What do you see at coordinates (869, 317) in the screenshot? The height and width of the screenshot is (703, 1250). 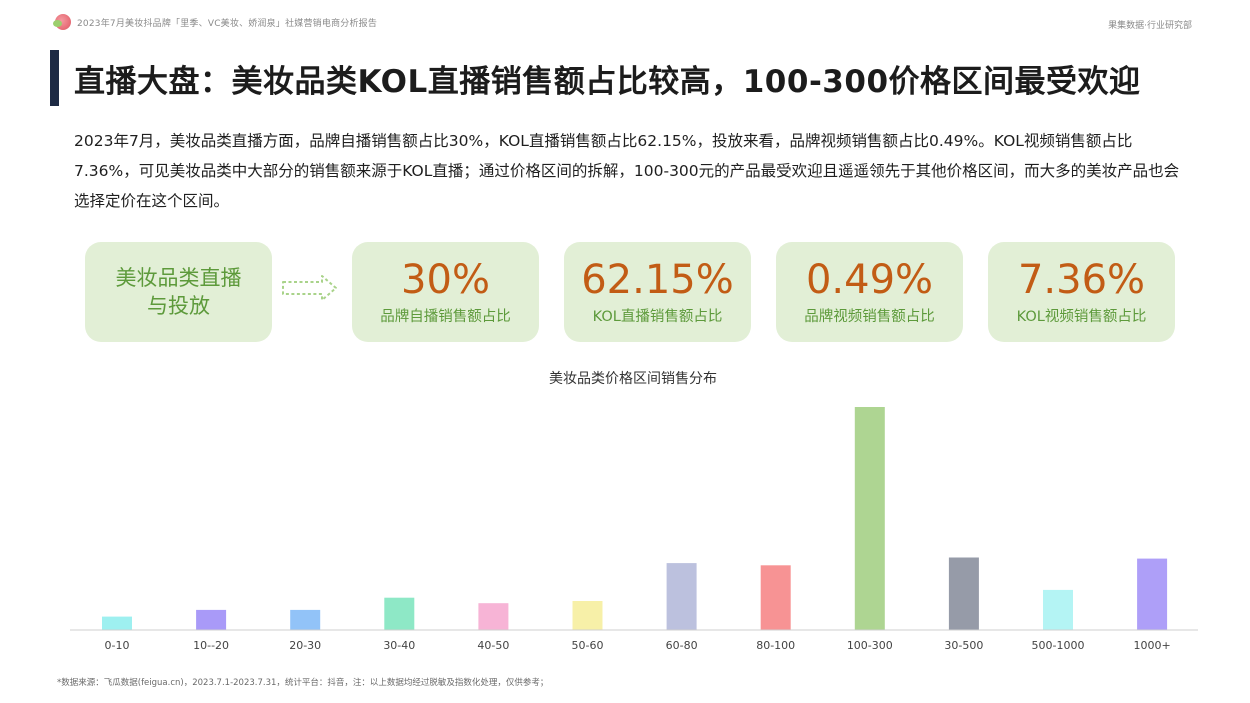 I see `stat-label: 品牌视频销售额占比` at bounding box center [869, 317].